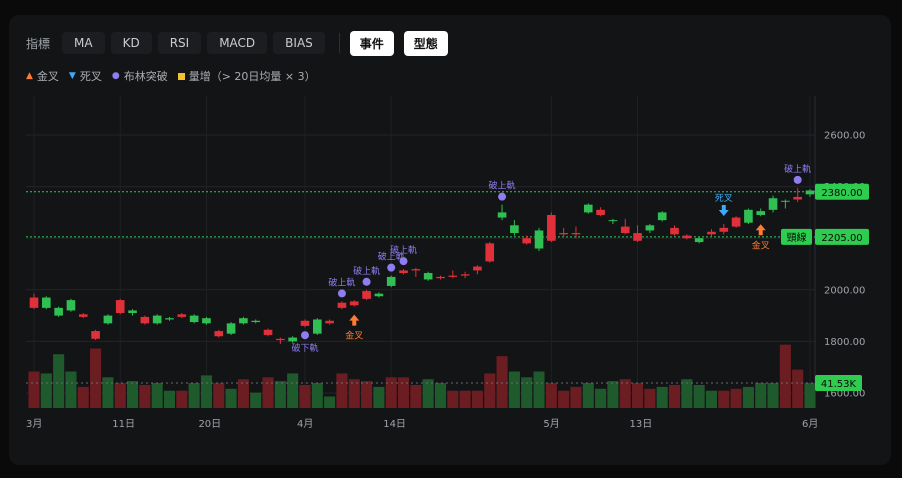 The width and height of the screenshot is (902, 478). Describe the element at coordinates (305, 424) in the screenshot. I see `x-tick-label: 4月` at that location.